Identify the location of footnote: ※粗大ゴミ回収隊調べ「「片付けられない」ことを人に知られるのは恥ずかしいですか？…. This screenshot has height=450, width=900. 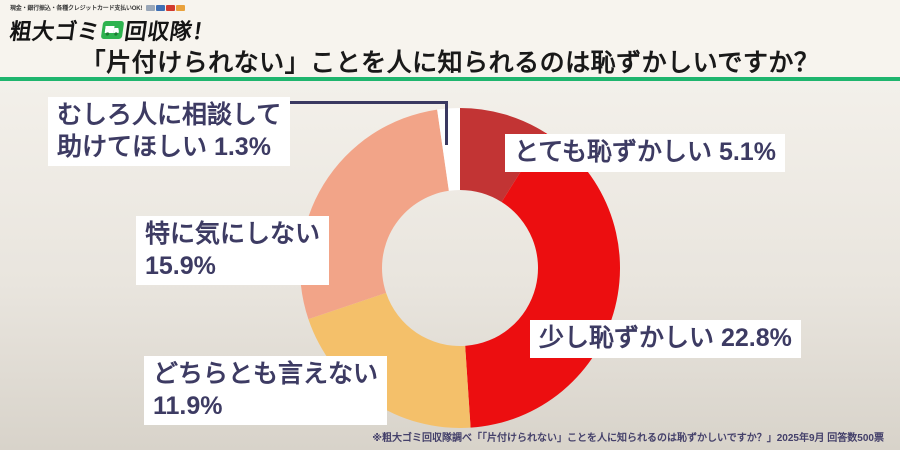
(628, 438).